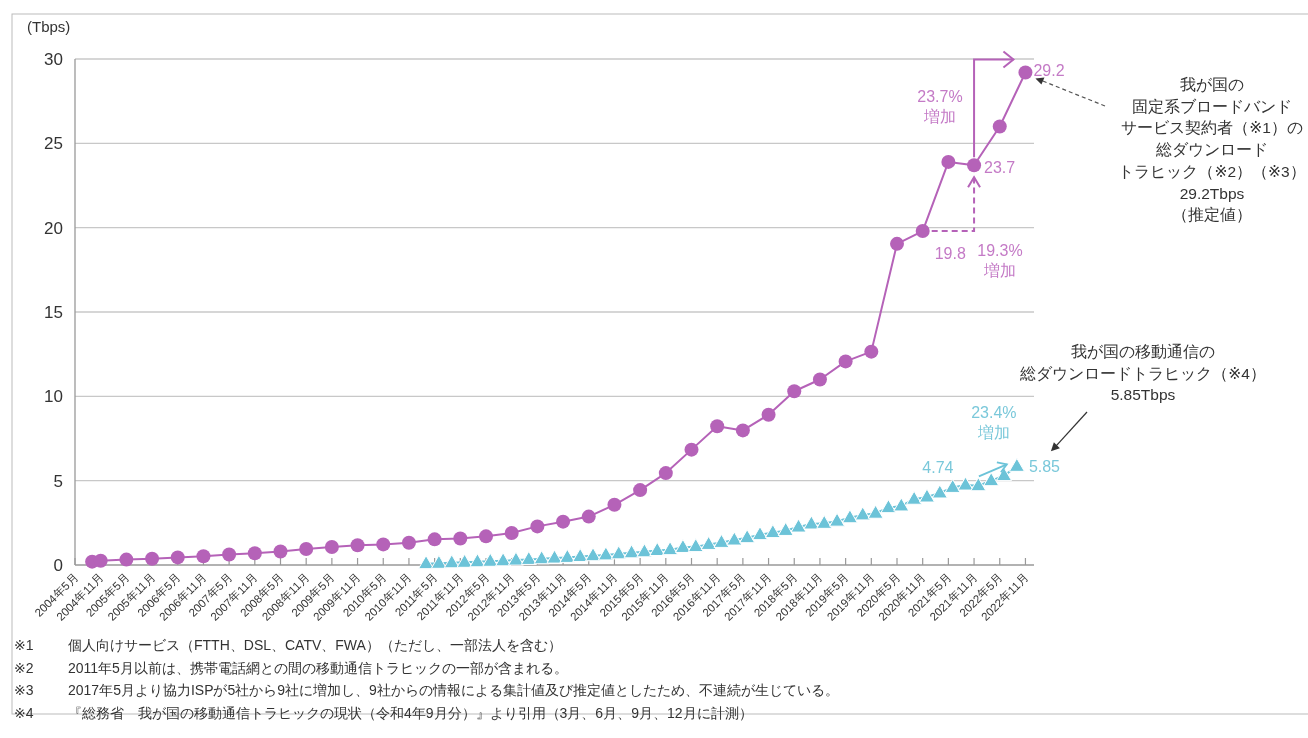 This screenshot has height=738, width=1308. Describe the element at coordinates (938, 468) in the screenshot. I see `annotation: 4.74` at that location.